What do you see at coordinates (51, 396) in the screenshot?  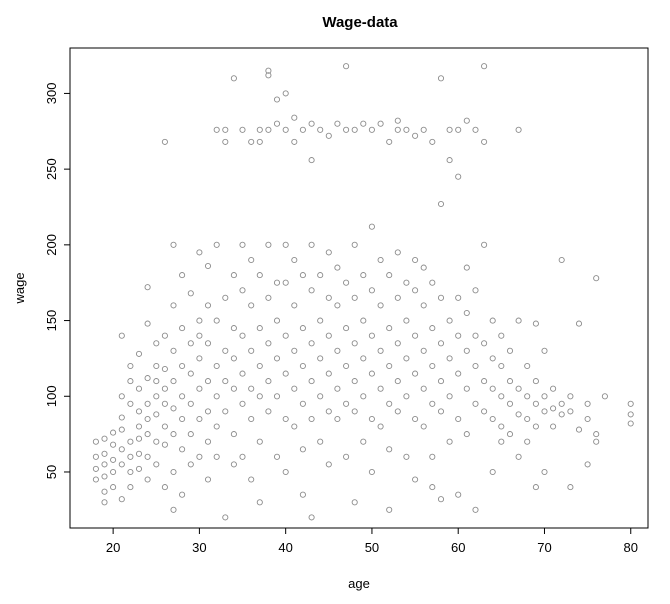 I see `y-tick-label: 100` at bounding box center [51, 396].